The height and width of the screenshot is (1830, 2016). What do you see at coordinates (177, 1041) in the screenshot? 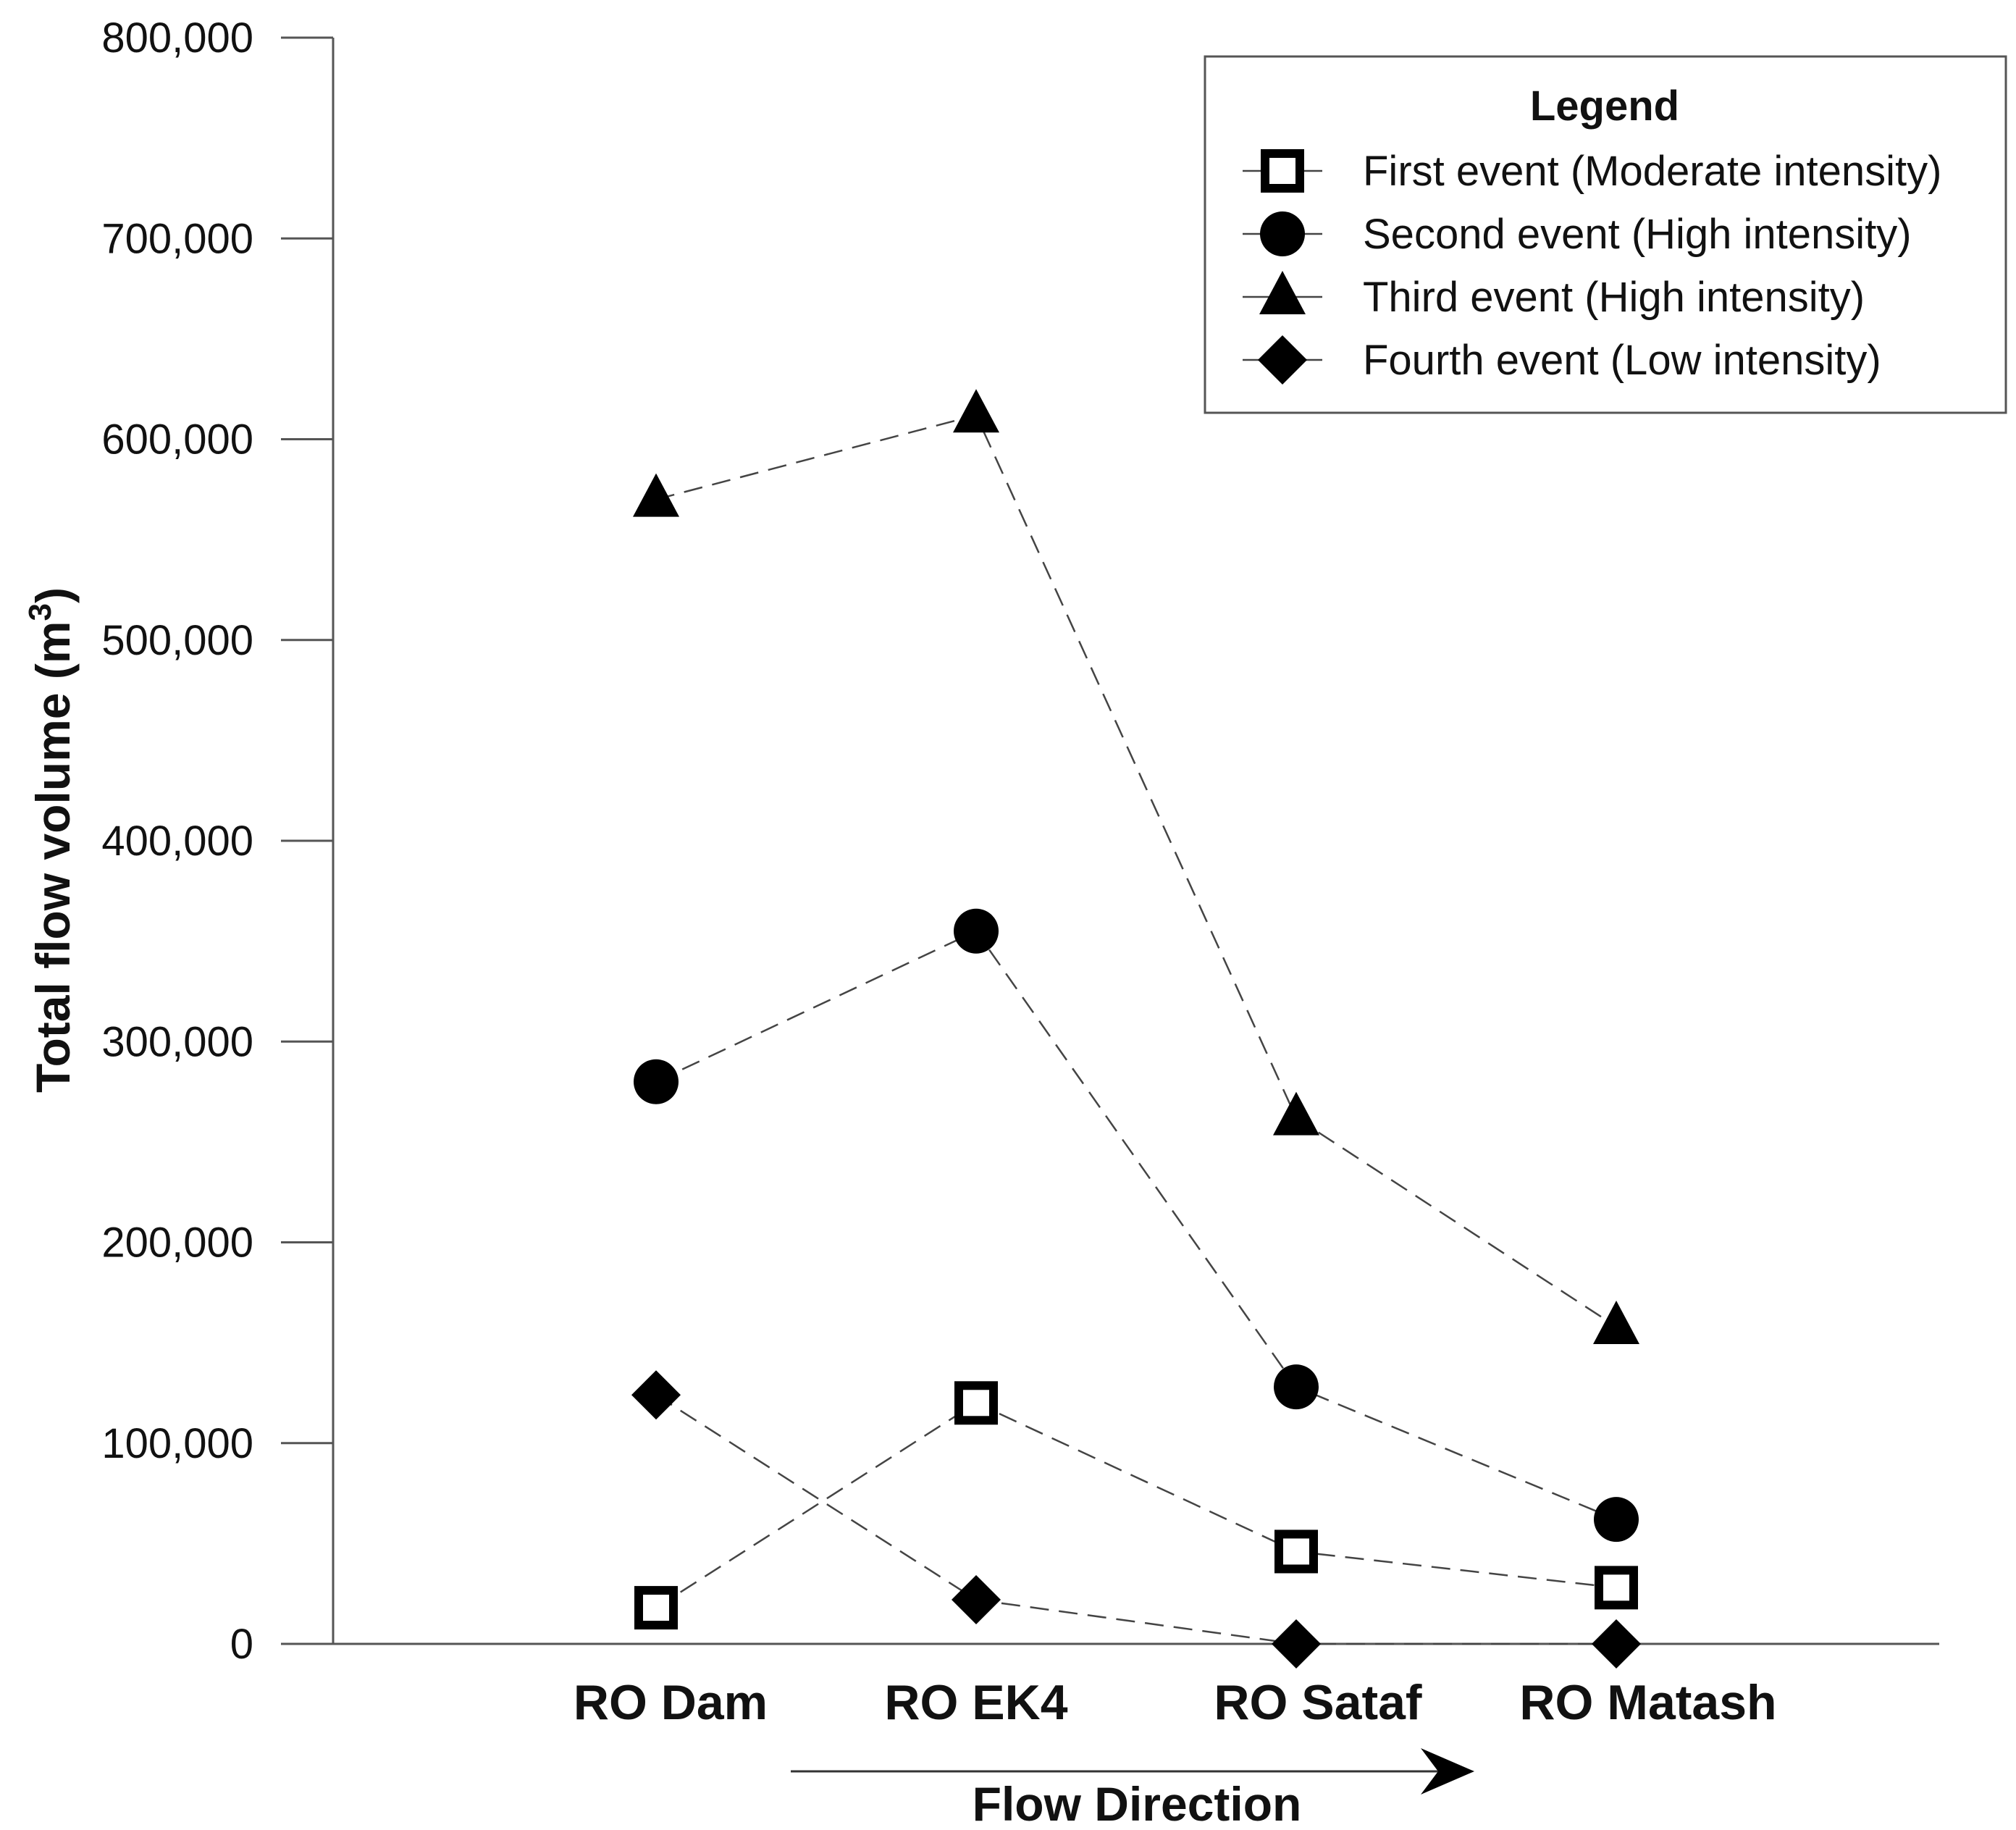
I see `y-tick-label: 300,000` at bounding box center [177, 1041].